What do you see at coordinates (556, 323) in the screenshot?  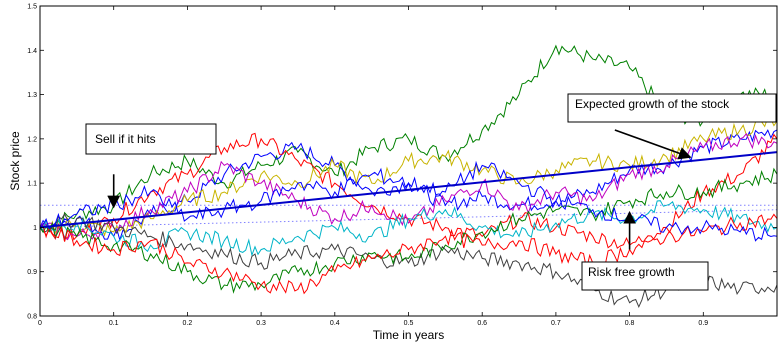 I see `x-tick-label: 0.7` at bounding box center [556, 323].